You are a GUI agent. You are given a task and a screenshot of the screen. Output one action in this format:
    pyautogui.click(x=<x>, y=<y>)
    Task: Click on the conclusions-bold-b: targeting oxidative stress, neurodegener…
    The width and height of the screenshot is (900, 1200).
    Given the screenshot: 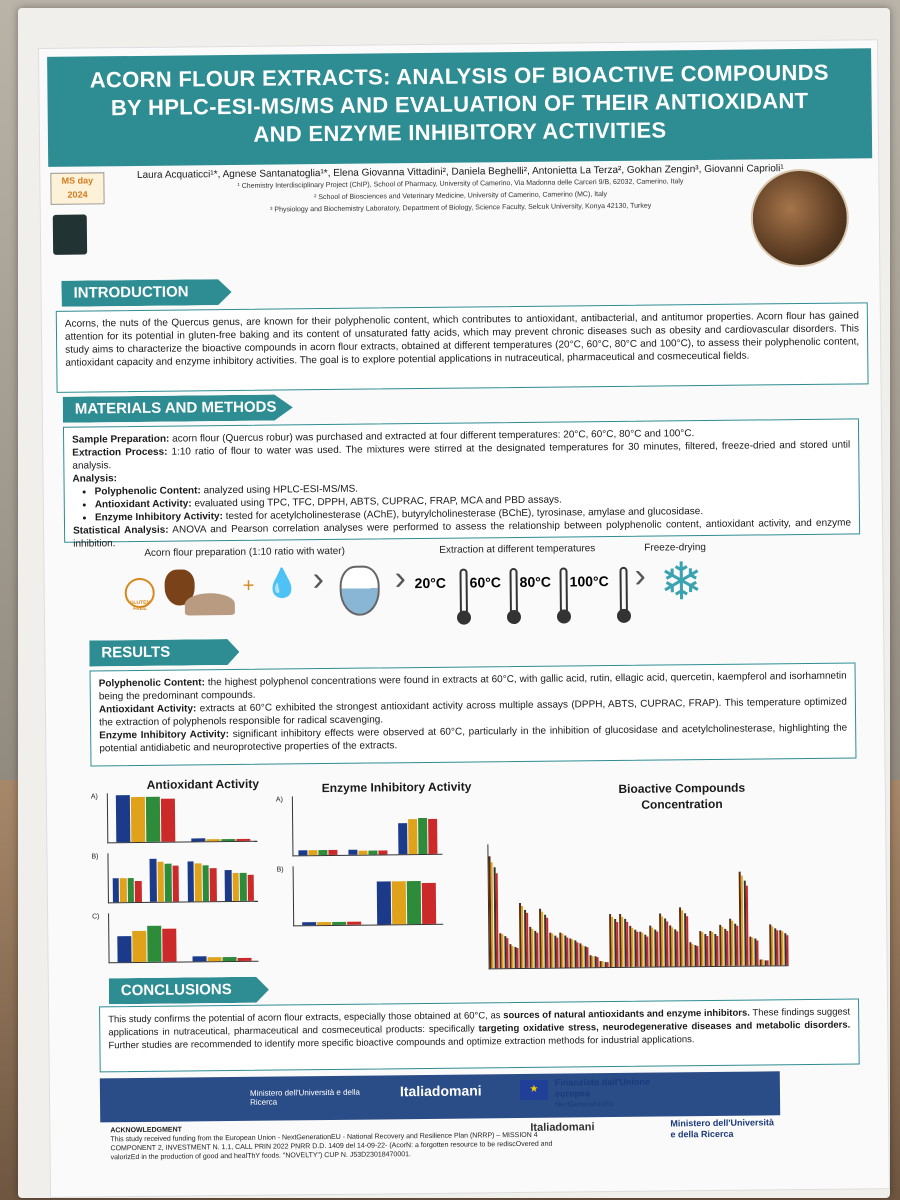 What is the action you would take?
    pyautogui.click(x=664, y=1027)
    